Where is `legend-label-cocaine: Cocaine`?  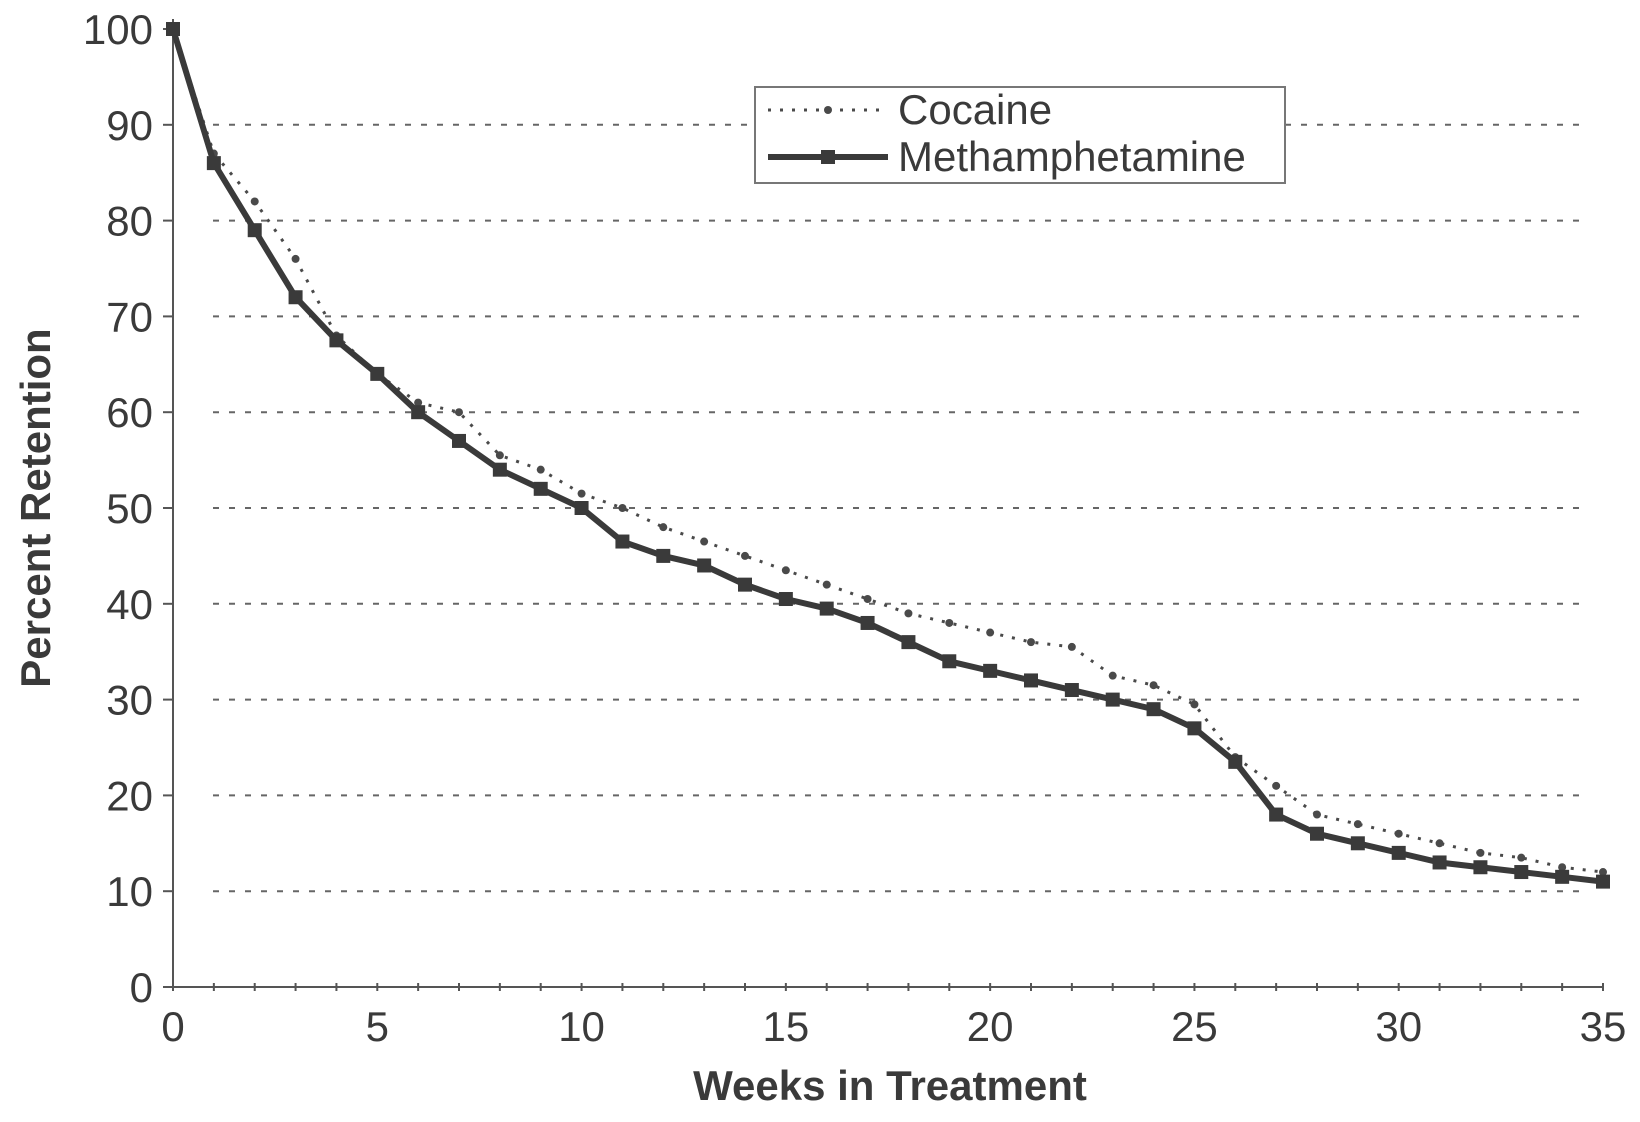 legend-label-cocaine: Cocaine is located at coordinates (975, 109).